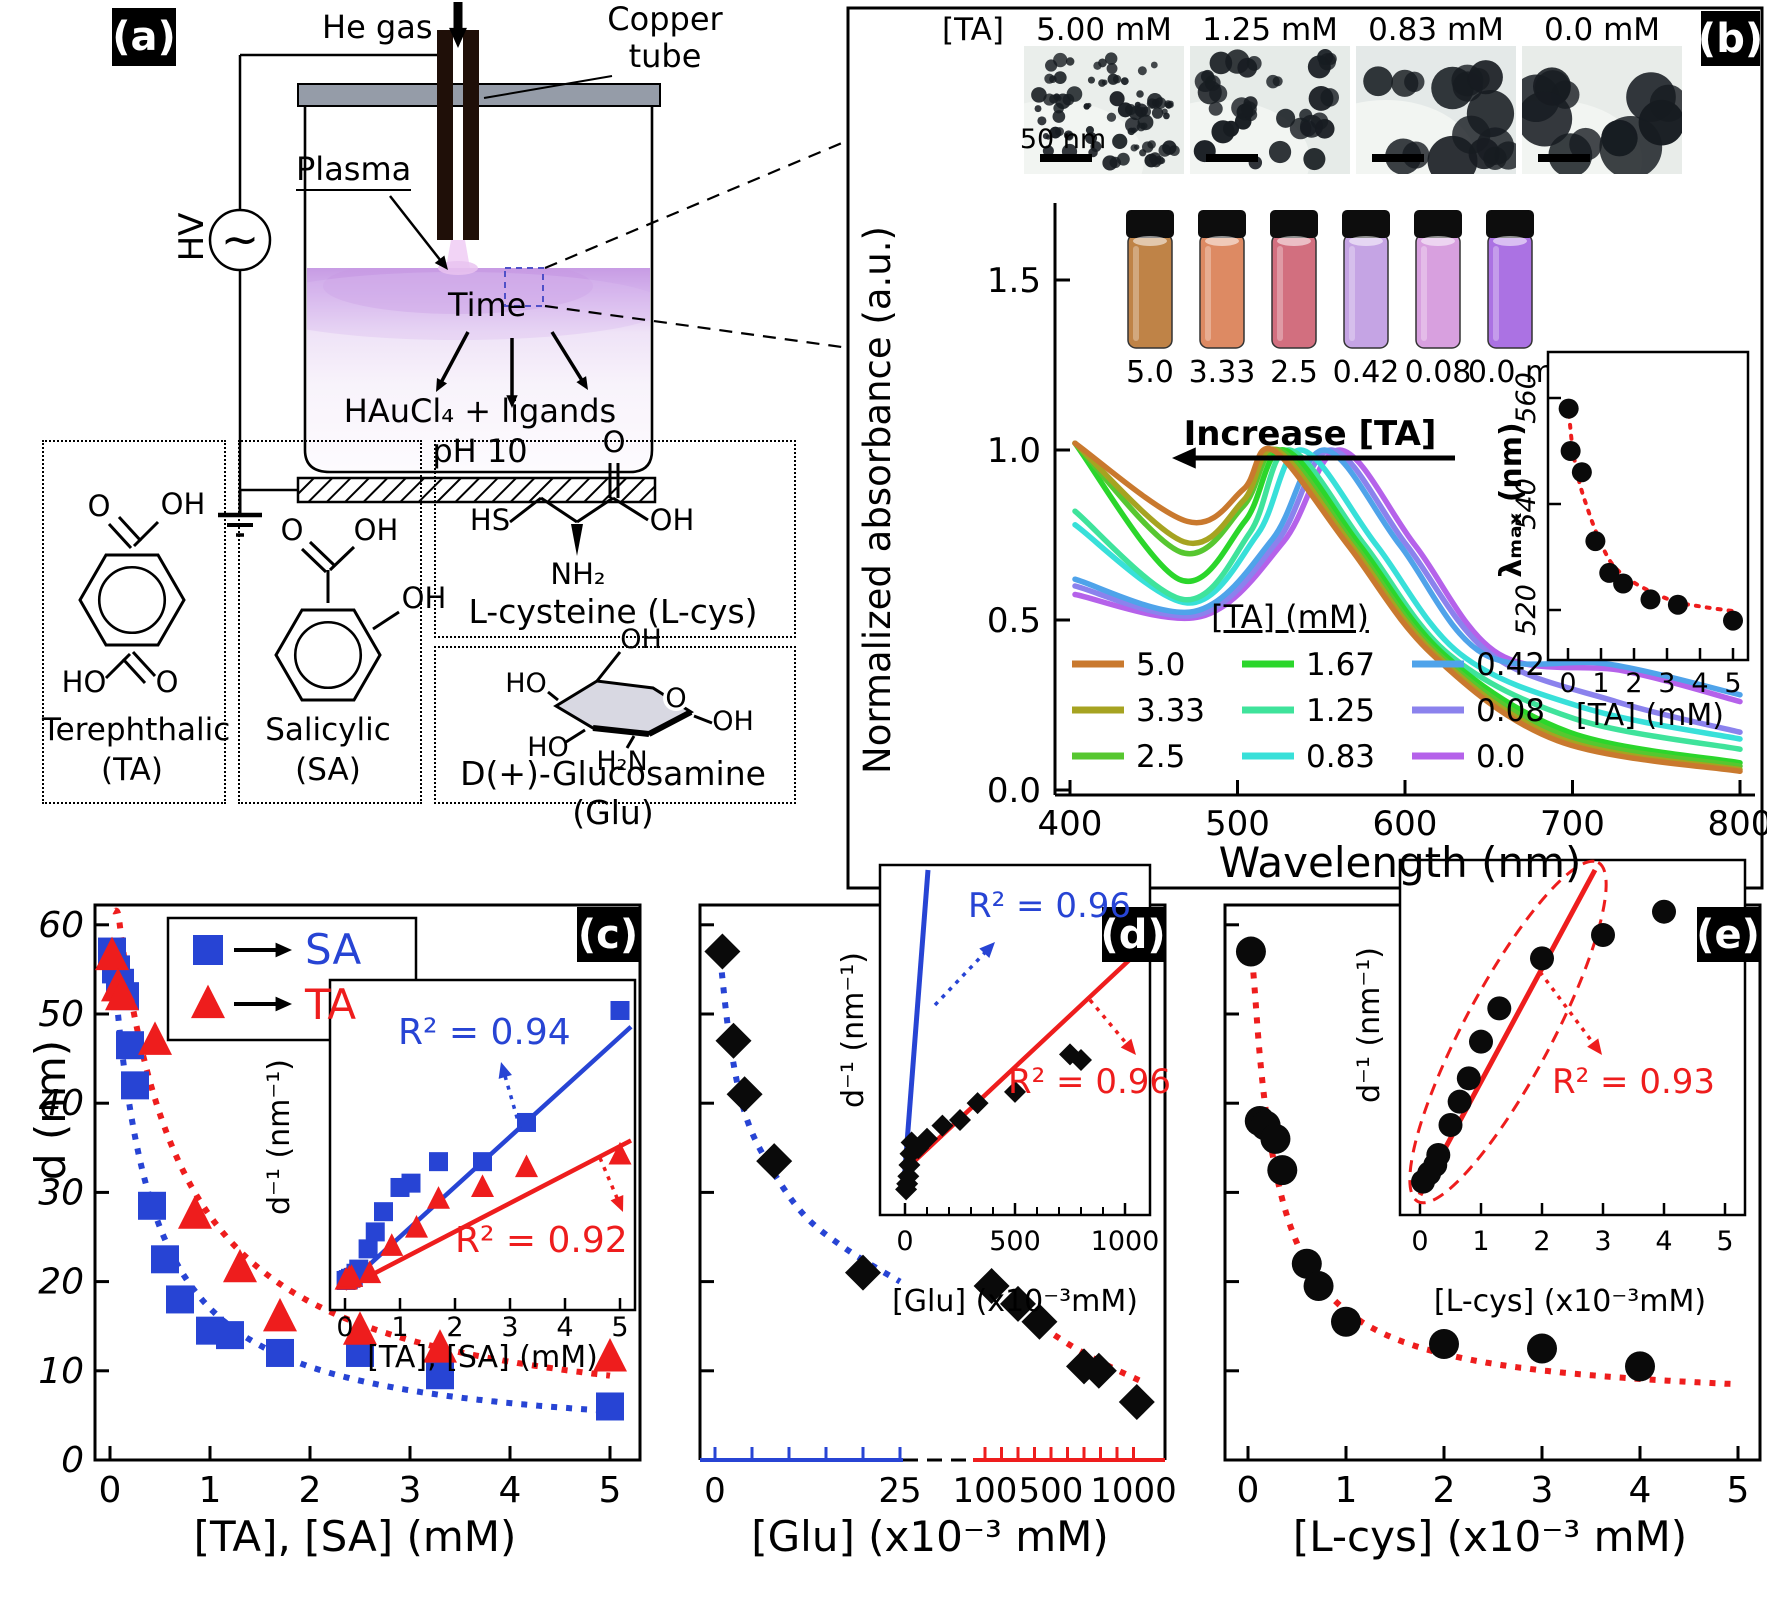 The width and height of the screenshot is (1767, 1602). Describe the element at coordinates (615, 725) in the screenshot. I see `molecule-box-glu` at that location.